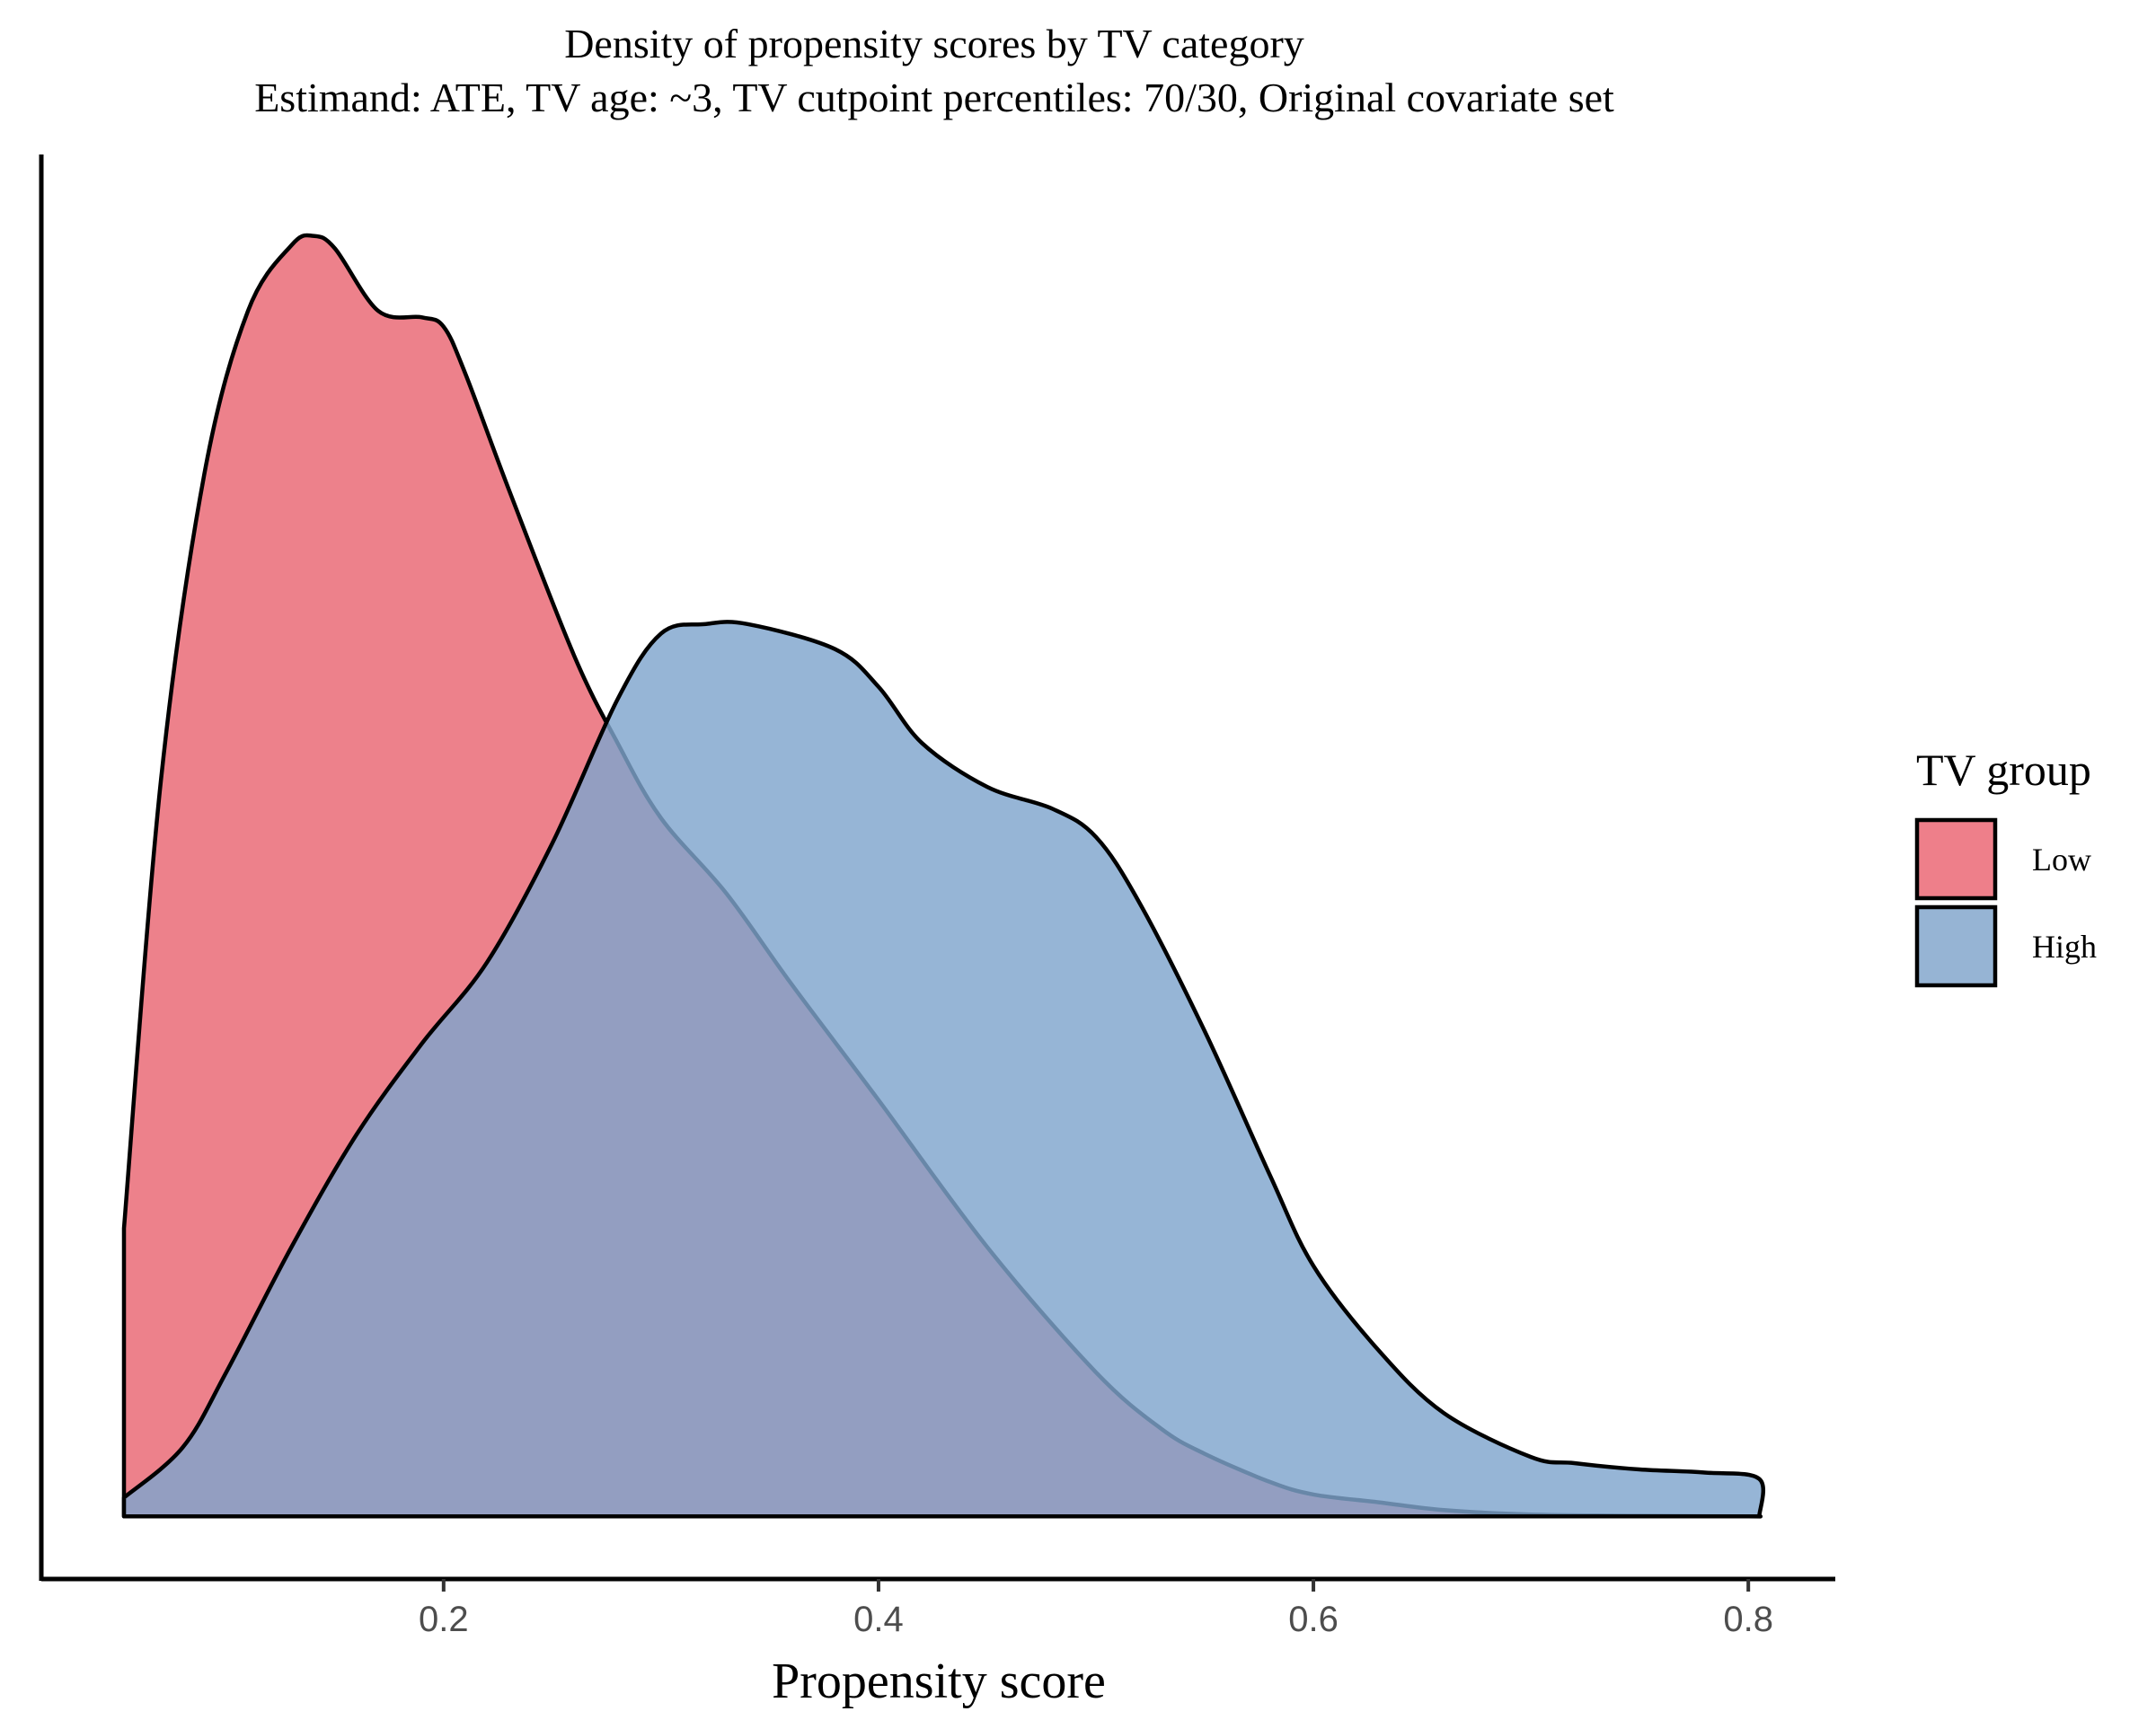 This screenshot has width=2156, height=1729. I want to click on x-axis-label: Propensity score, so click(939, 1681).